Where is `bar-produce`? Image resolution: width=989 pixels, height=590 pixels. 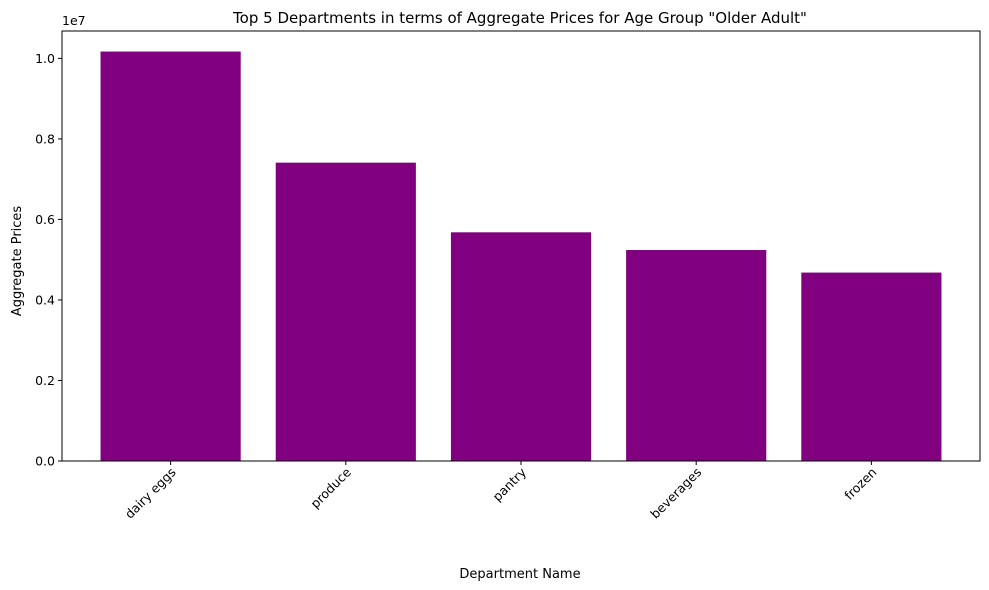
bar-produce is located at coordinates (345, 312).